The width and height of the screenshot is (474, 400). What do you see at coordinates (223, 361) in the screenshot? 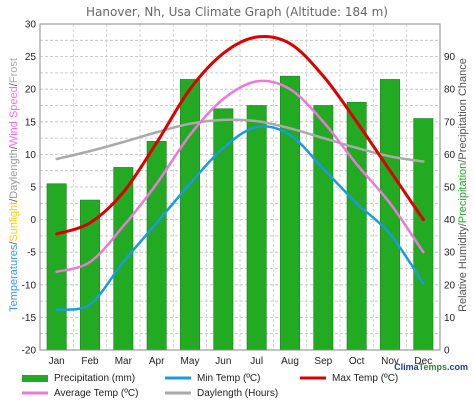
I see `x-tick-label: Jun` at bounding box center [223, 361].